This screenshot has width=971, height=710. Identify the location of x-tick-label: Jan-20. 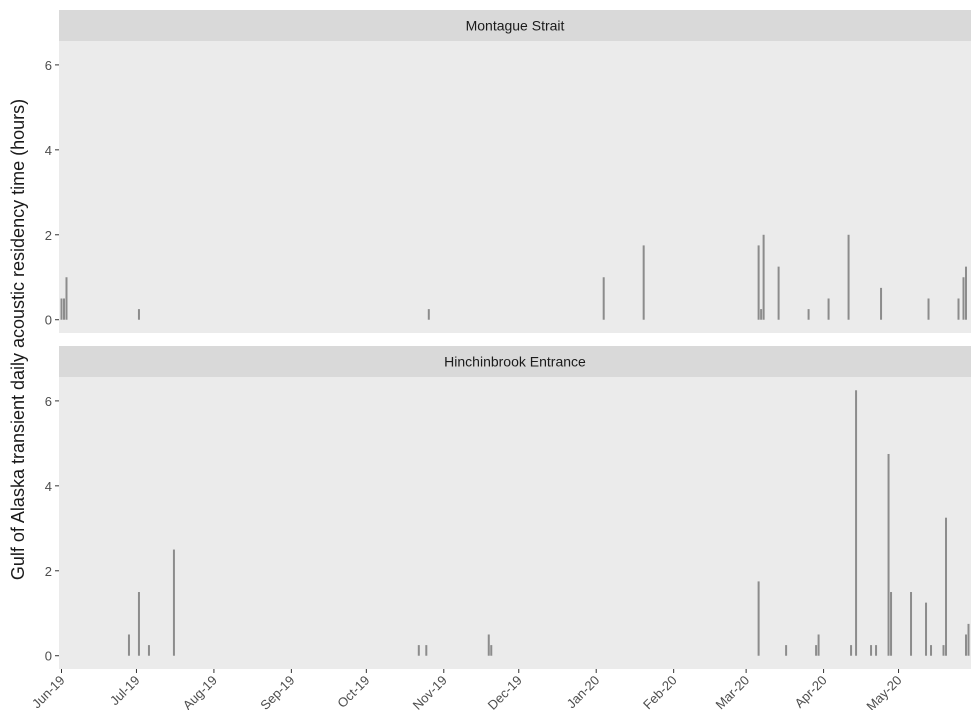
(583, 691).